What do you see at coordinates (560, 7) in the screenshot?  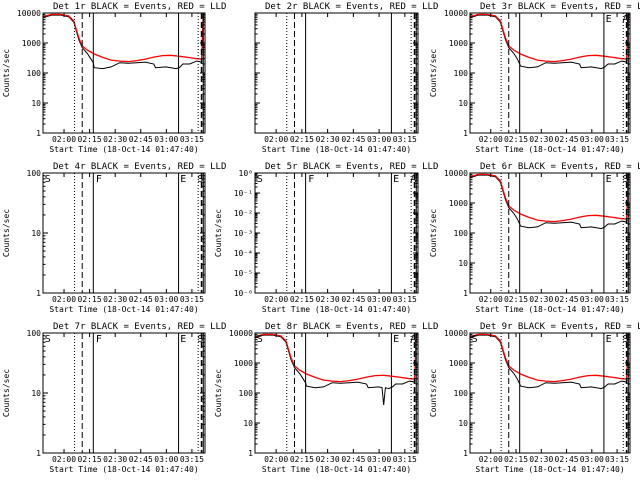 I see `panel-title: Det 3r BLACK = Events, RED = LLD` at bounding box center [560, 7].